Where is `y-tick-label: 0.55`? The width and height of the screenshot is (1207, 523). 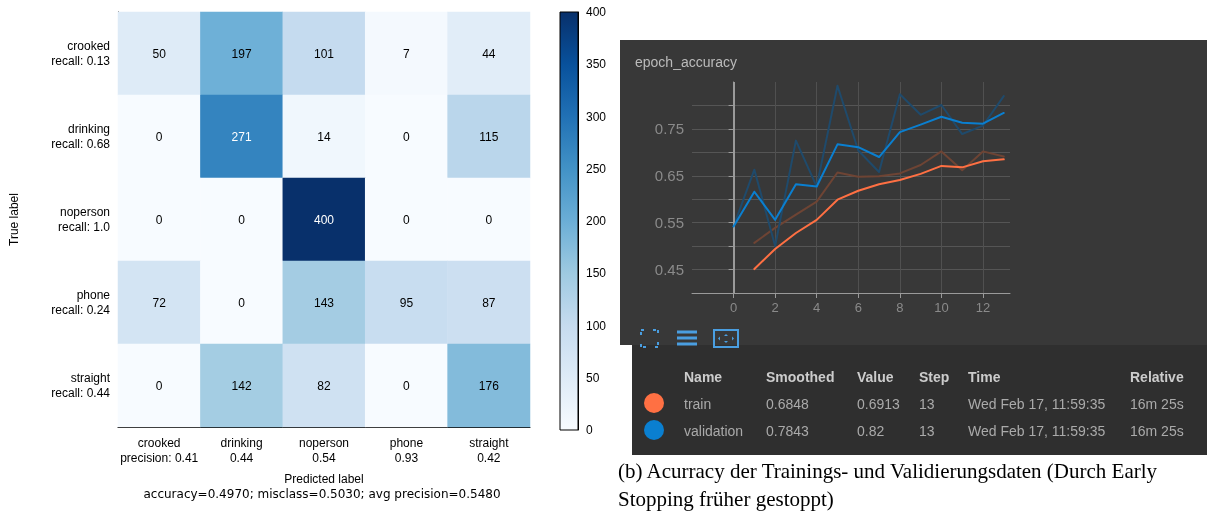 y-tick-label: 0.55 is located at coordinates (669, 223).